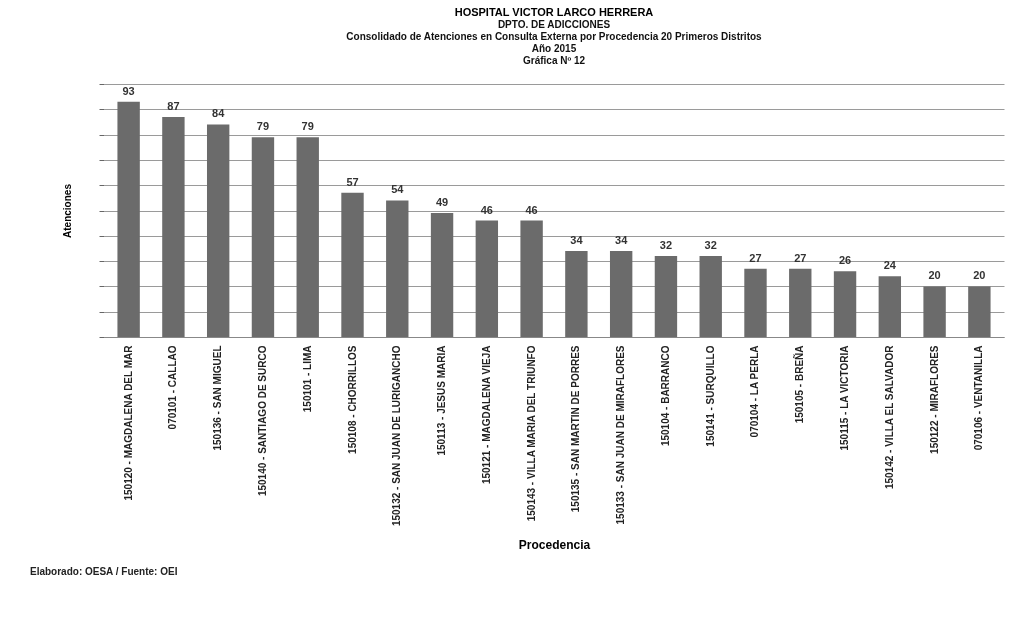  Describe the element at coordinates (67, 210) in the screenshot. I see `y-axis-title: Atenciones` at that location.